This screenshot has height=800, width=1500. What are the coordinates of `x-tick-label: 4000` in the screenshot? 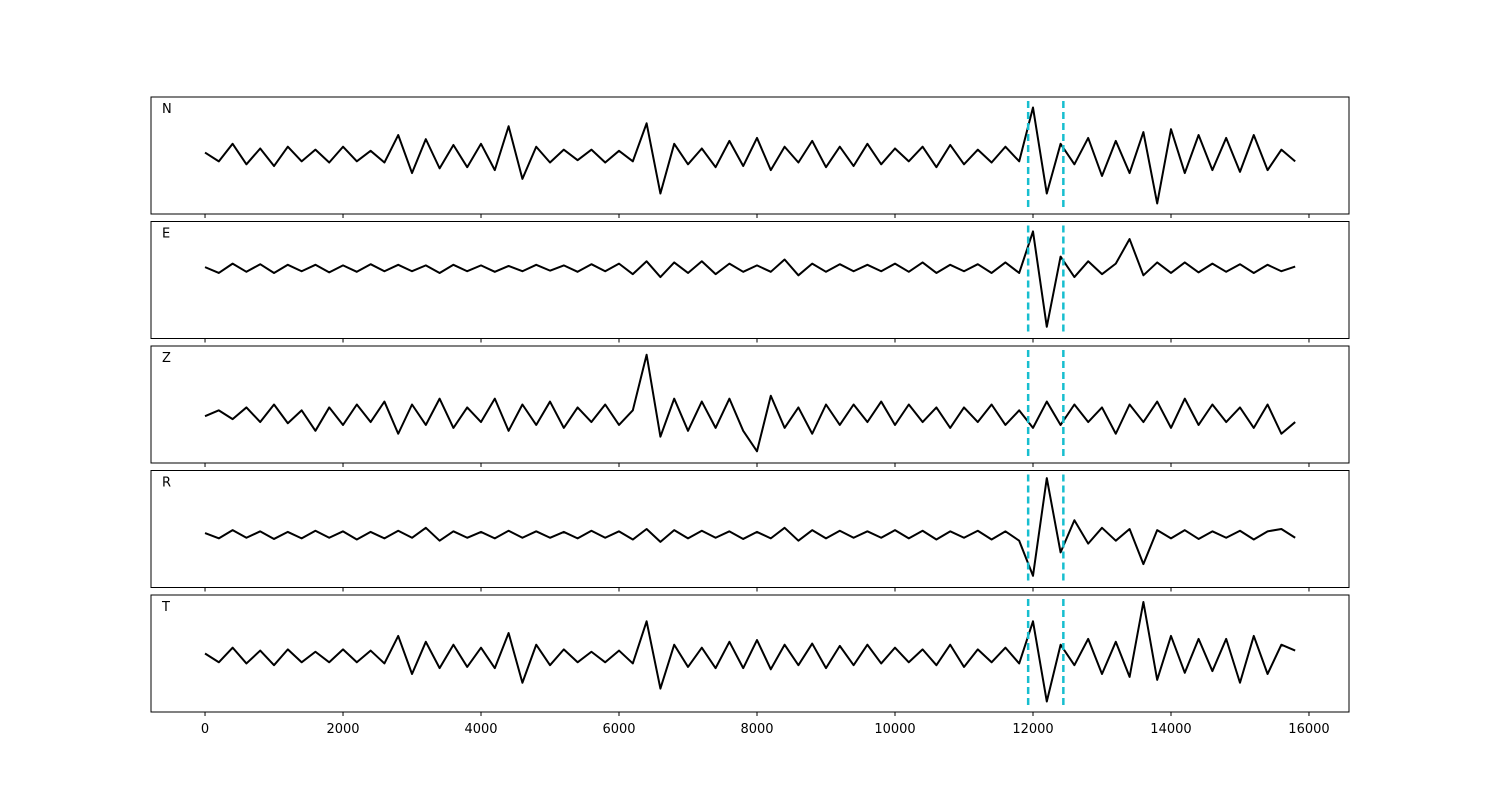 It's located at (480, 729).